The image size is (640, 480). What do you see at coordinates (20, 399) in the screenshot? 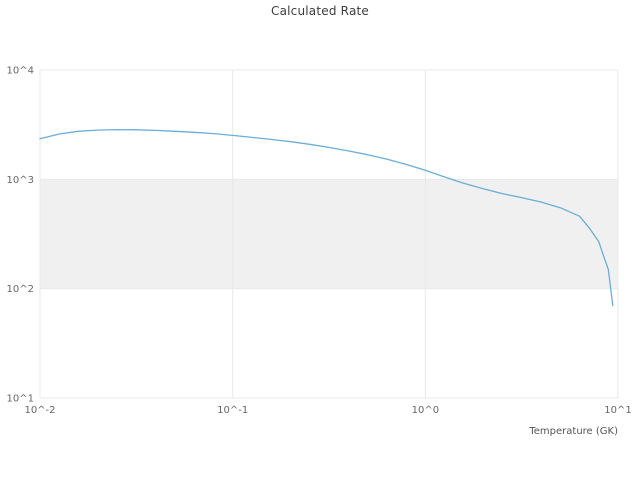
I see `y-tick-label: 10^1` at bounding box center [20, 399].